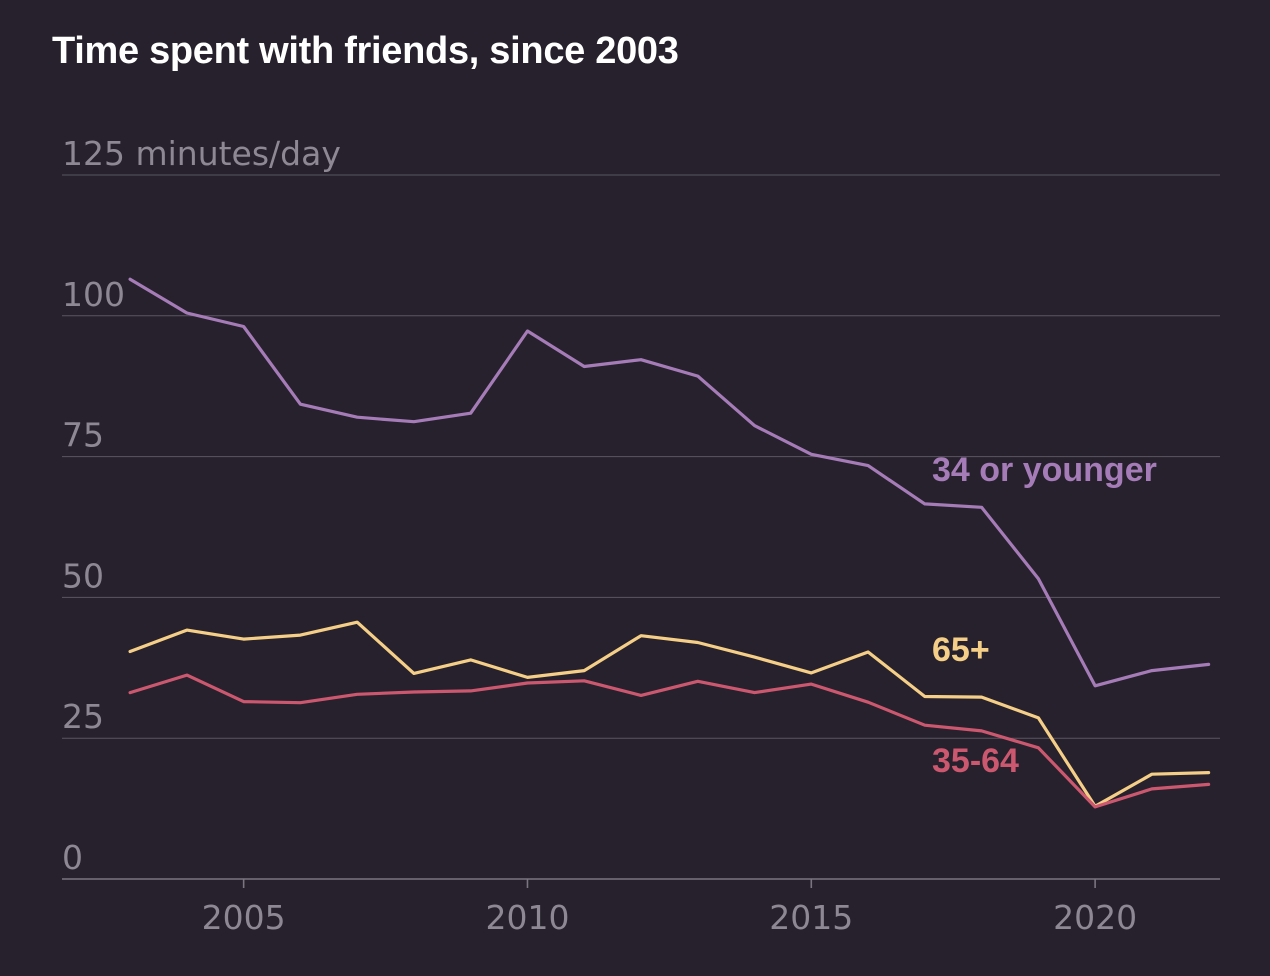  What do you see at coordinates (83, 575) in the screenshot?
I see `y-tick-label: 50` at bounding box center [83, 575].